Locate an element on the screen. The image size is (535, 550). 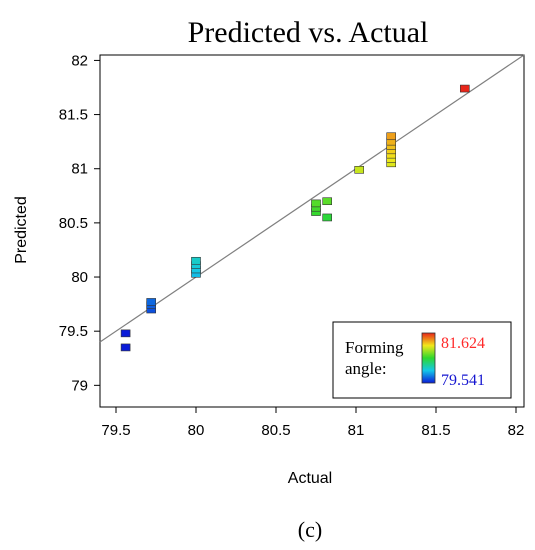
figure-caption: (c) is located at coordinates (310, 529).